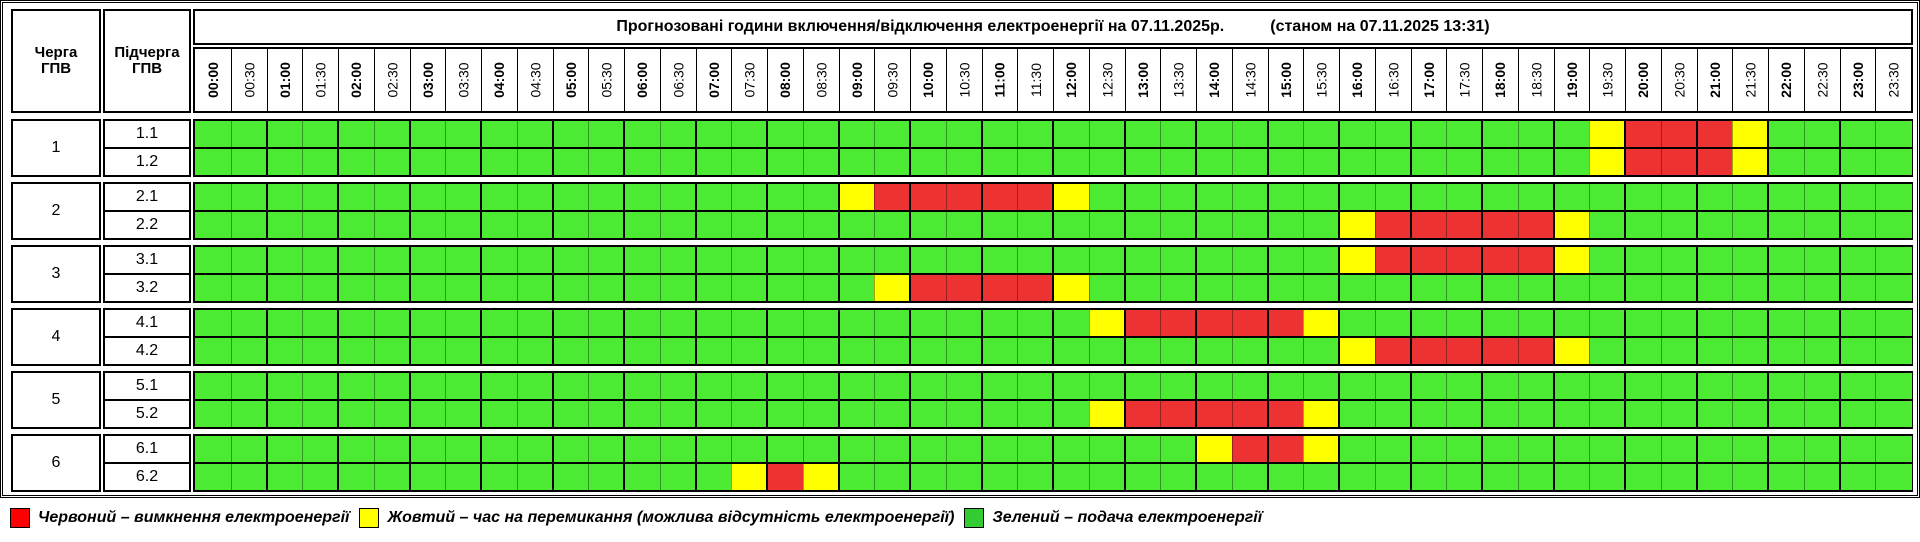  I want to click on time-header-cell: 10:00, so click(928, 80).